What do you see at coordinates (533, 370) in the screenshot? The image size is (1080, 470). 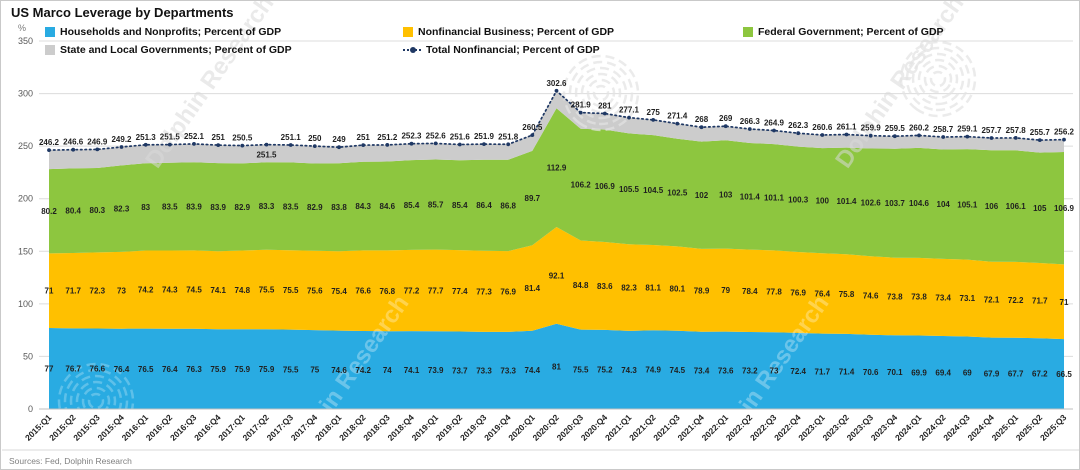 I see `svg-text: 74.4` at bounding box center [533, 370].